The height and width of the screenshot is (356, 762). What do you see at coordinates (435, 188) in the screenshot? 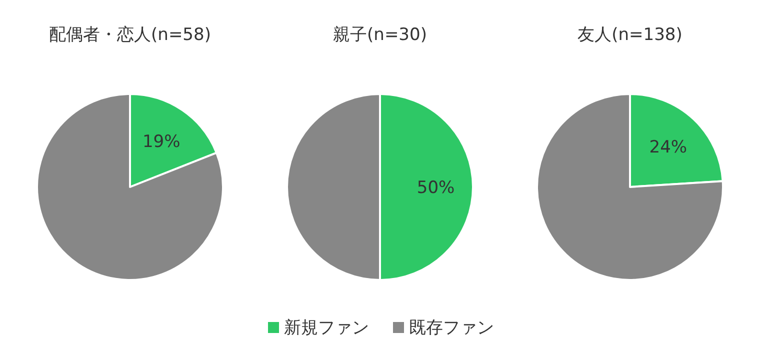
I see `data-label: 50%` at bounding box center [435, 188].